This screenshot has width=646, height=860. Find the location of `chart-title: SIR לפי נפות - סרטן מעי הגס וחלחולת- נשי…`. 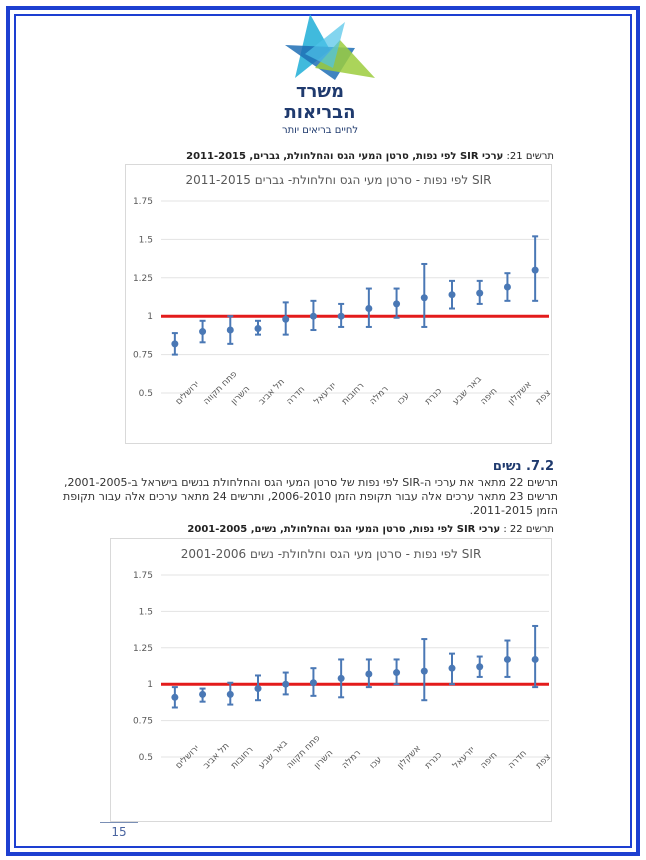

chart-title: SIR לפי נפות - סרטן מעי הגס וחלחולת- נשי… is located at coordinates (331, 554).